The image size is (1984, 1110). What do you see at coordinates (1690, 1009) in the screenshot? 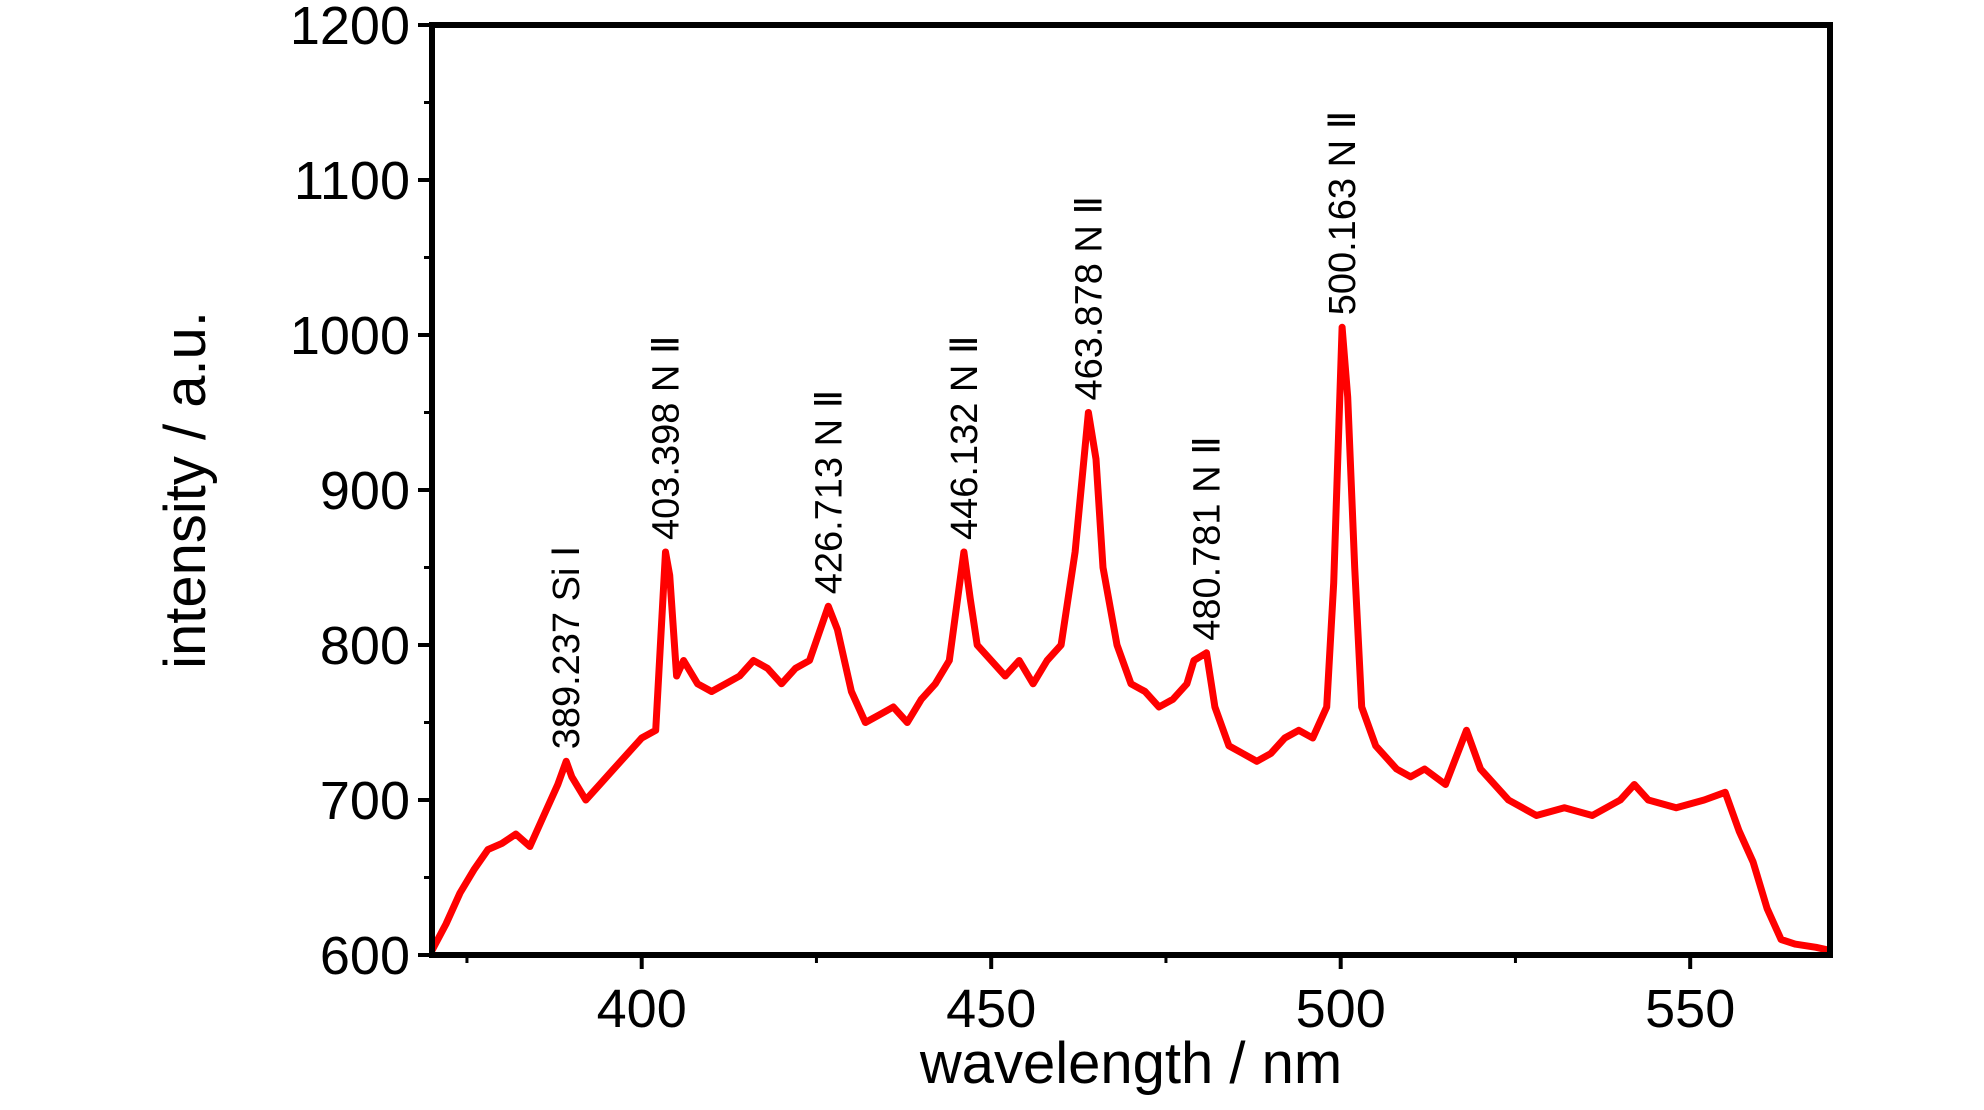
I see `x-tick-label: 550` at bounding box center [1690, 1009].